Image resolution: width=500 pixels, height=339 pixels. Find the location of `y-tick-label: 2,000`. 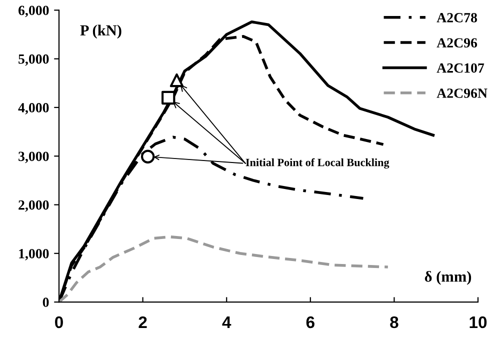

y-tick-label: 2,000 is located at coordinates (33, 206).